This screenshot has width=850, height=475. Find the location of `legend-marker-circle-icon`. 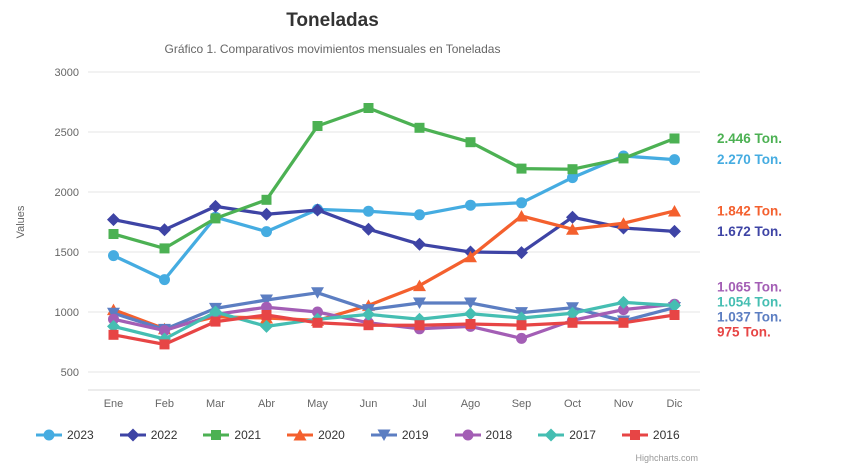

legend-marker-circle-icon is located at coordinates (49, 435).